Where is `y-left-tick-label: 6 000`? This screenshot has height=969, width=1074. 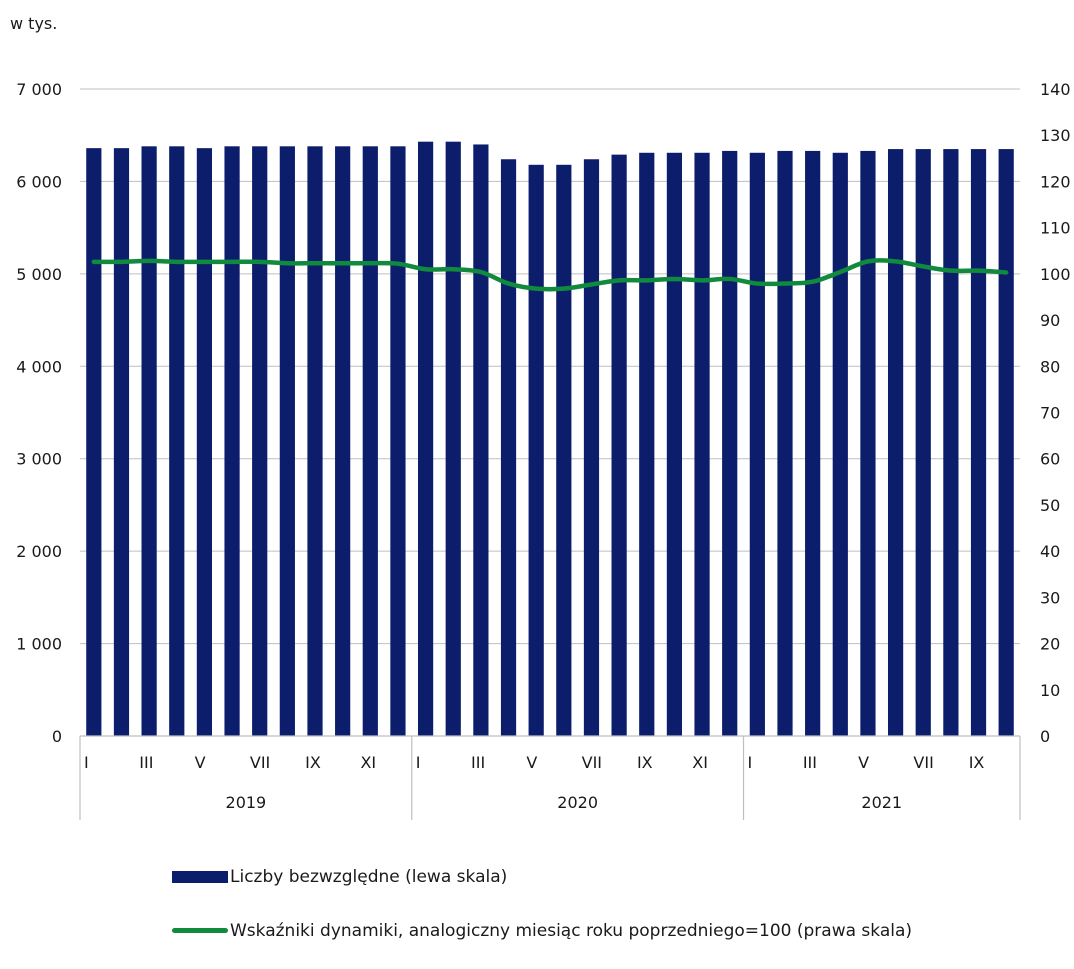
y-left-tick-label: 6 000 is located at coordinates (39, 181).